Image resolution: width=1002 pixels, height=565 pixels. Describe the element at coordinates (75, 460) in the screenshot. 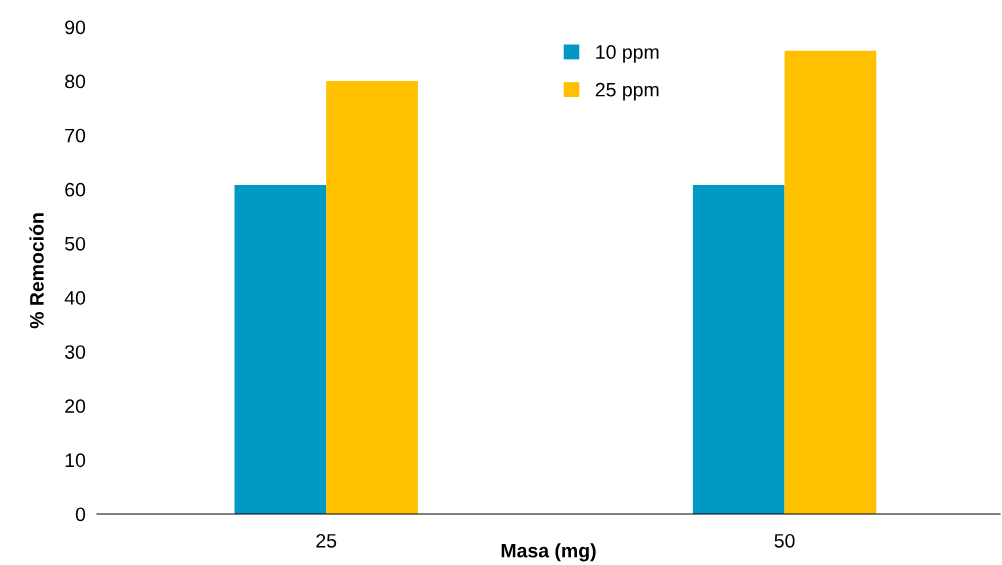

I see `y-tick-label: 10` at that location.